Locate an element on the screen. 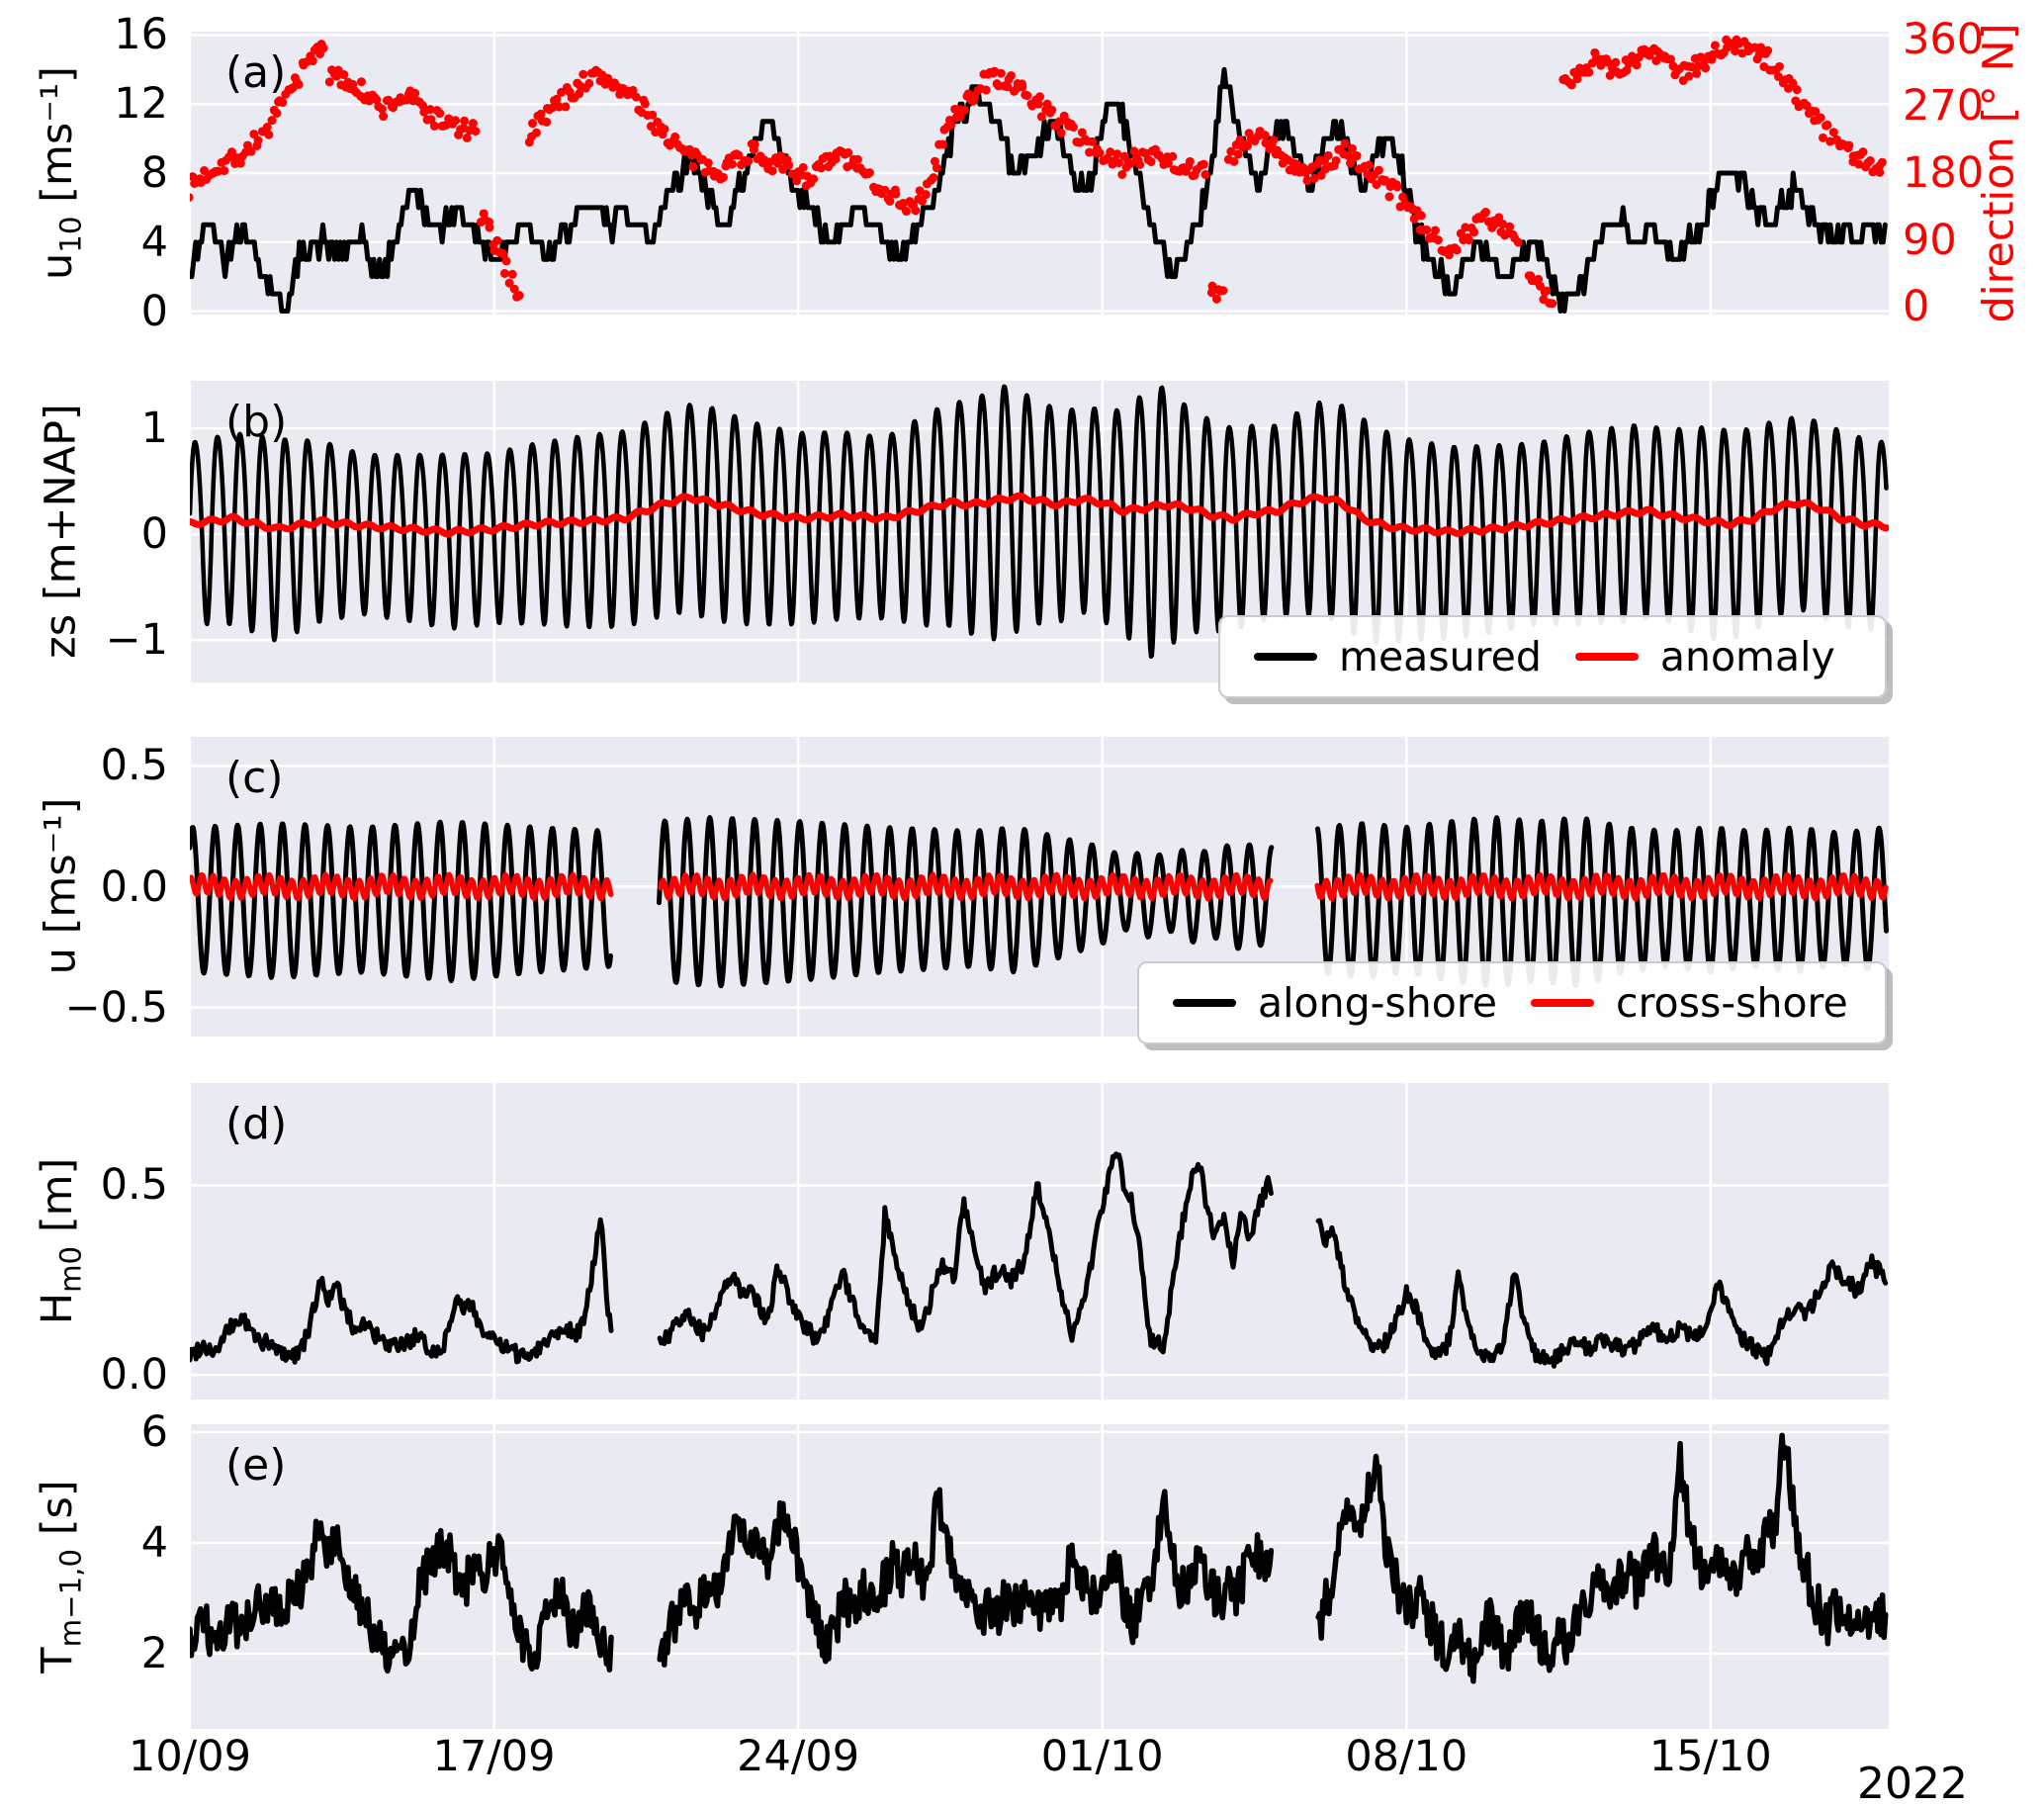  y-tick-label: −0.5 is located at coordinates (116, 1008).